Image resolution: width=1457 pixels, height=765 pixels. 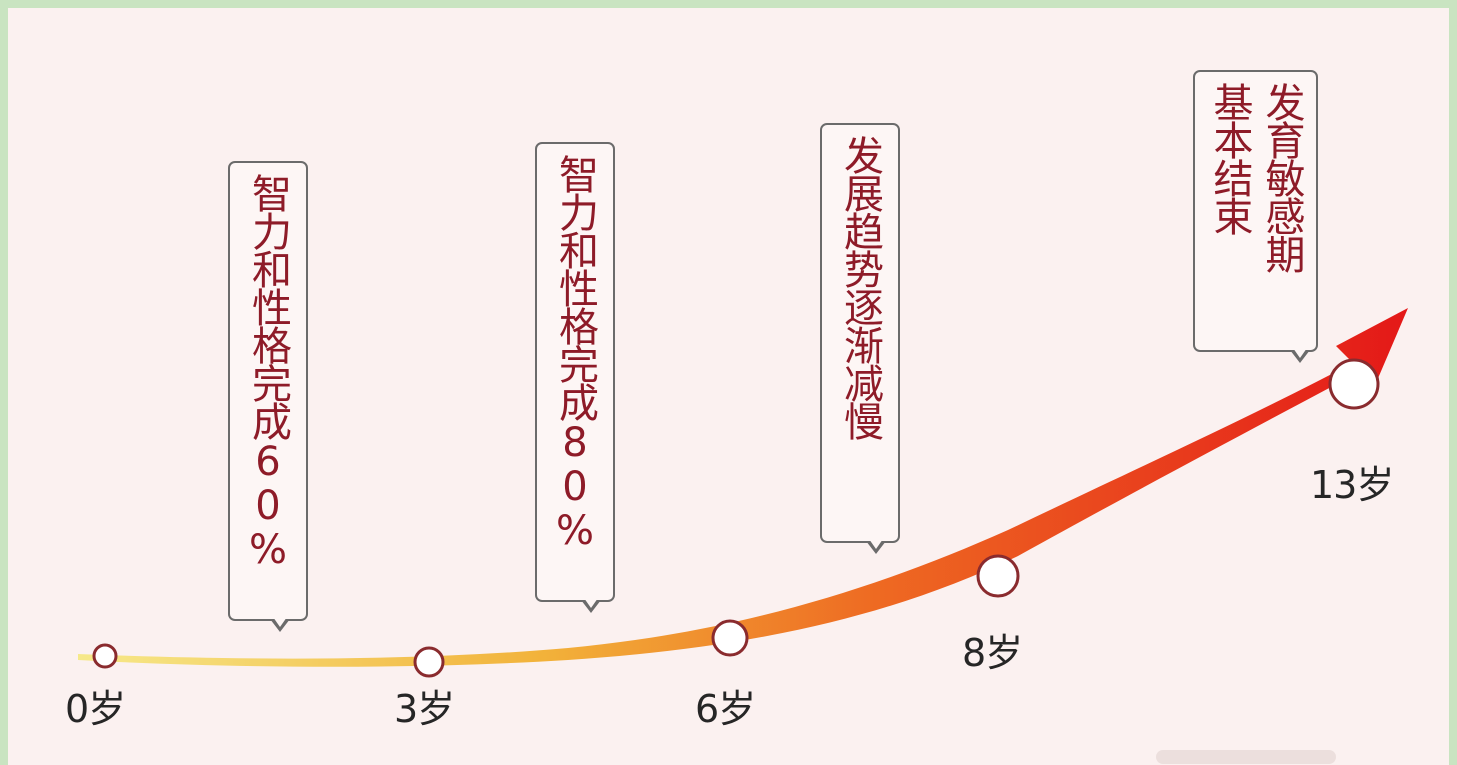 I want to click on age-label-8: 8岁, so click(x=992, y=653).